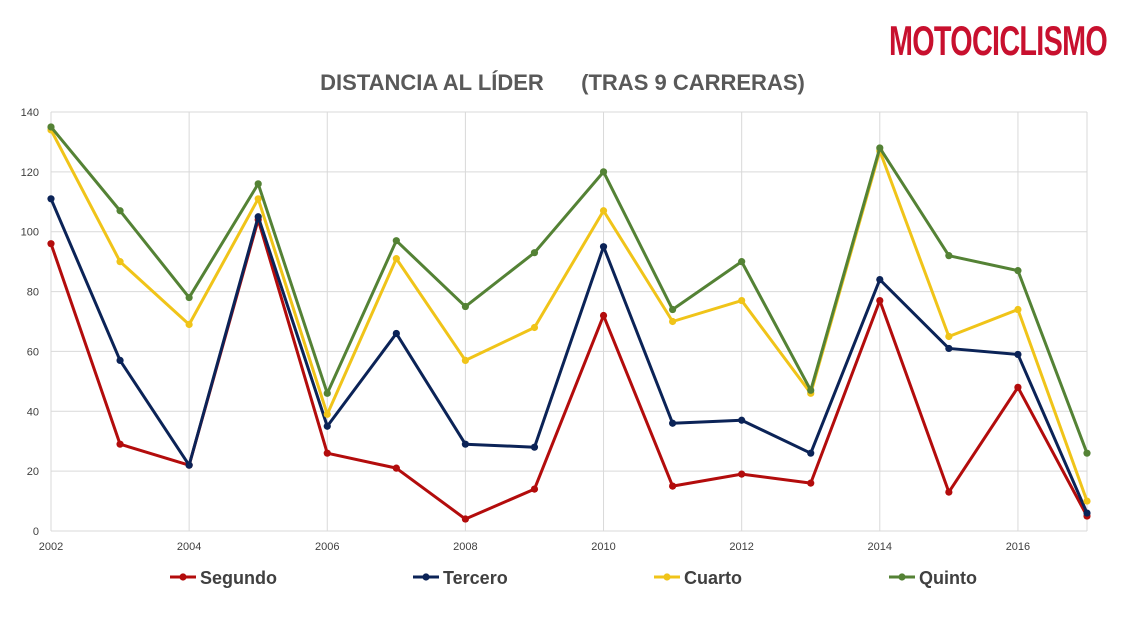 Image resolution: width=1136 pixels, height=639 pixels. What do you see at coordinates (741, 547) in the screenshot?
I see `x-tick-label: 2012` at bounding box center [741, 547].